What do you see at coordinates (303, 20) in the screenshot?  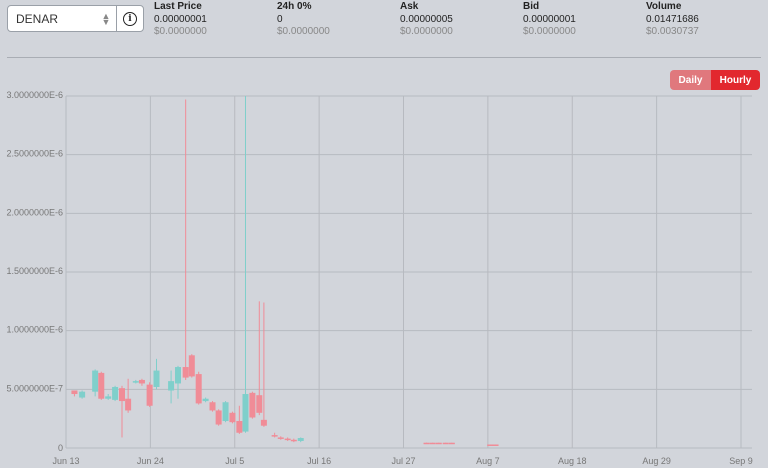 I see `stat-24h-change: 24h 0% 0 $0.0000000` at bounding box center [303, 20].